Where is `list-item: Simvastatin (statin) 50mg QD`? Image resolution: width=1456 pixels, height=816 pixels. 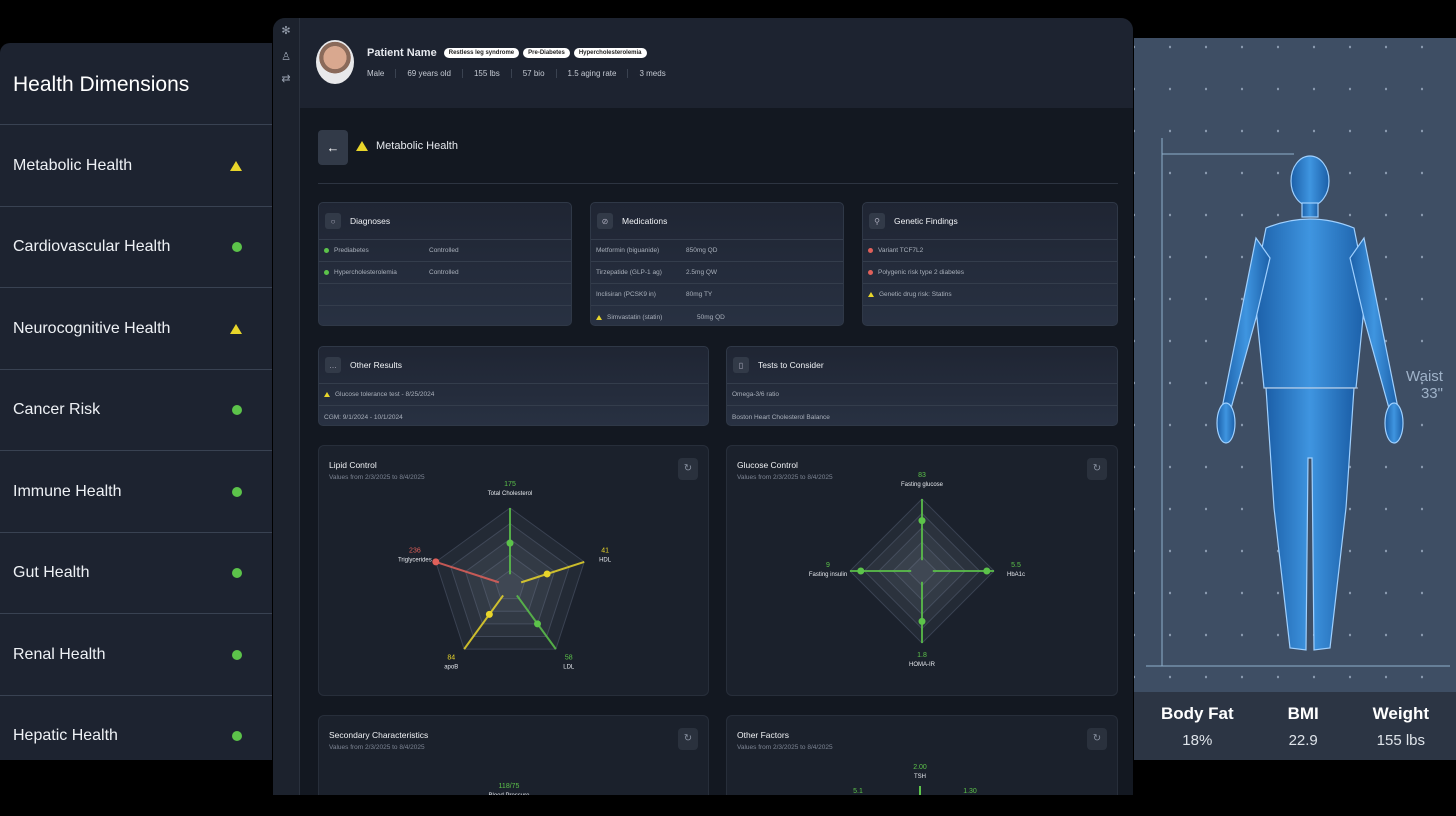 list-item: Simvastatin (statin) 50mg QD is located at coordinates (717, 315).